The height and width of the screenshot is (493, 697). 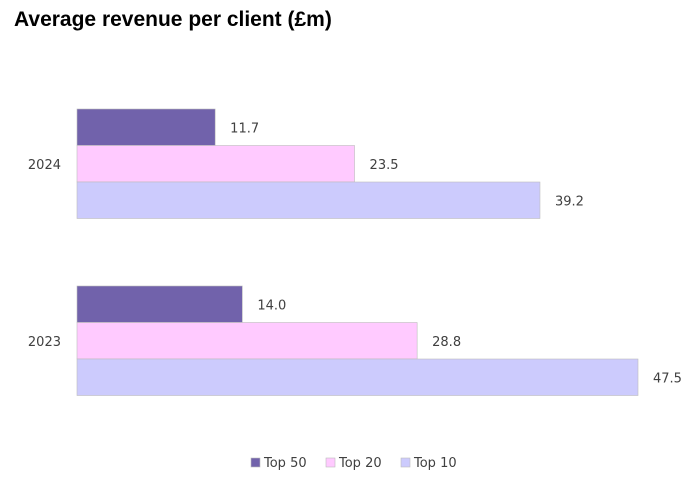 What do you see at coordinates (244, 128) in the screenshot?
I see `data-label: 11.7` at bounding box center [244, 128].